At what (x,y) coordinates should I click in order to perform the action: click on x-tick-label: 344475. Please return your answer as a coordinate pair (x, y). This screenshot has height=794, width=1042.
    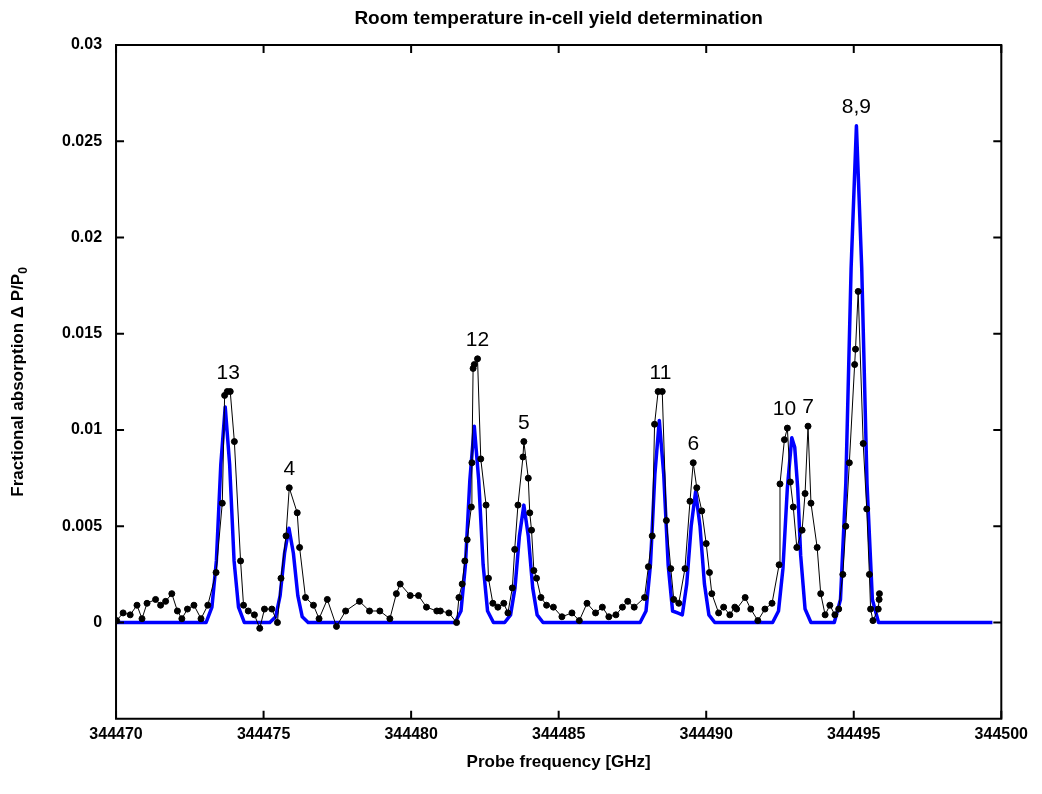
    Looking at the image, I should click on (263, 733).